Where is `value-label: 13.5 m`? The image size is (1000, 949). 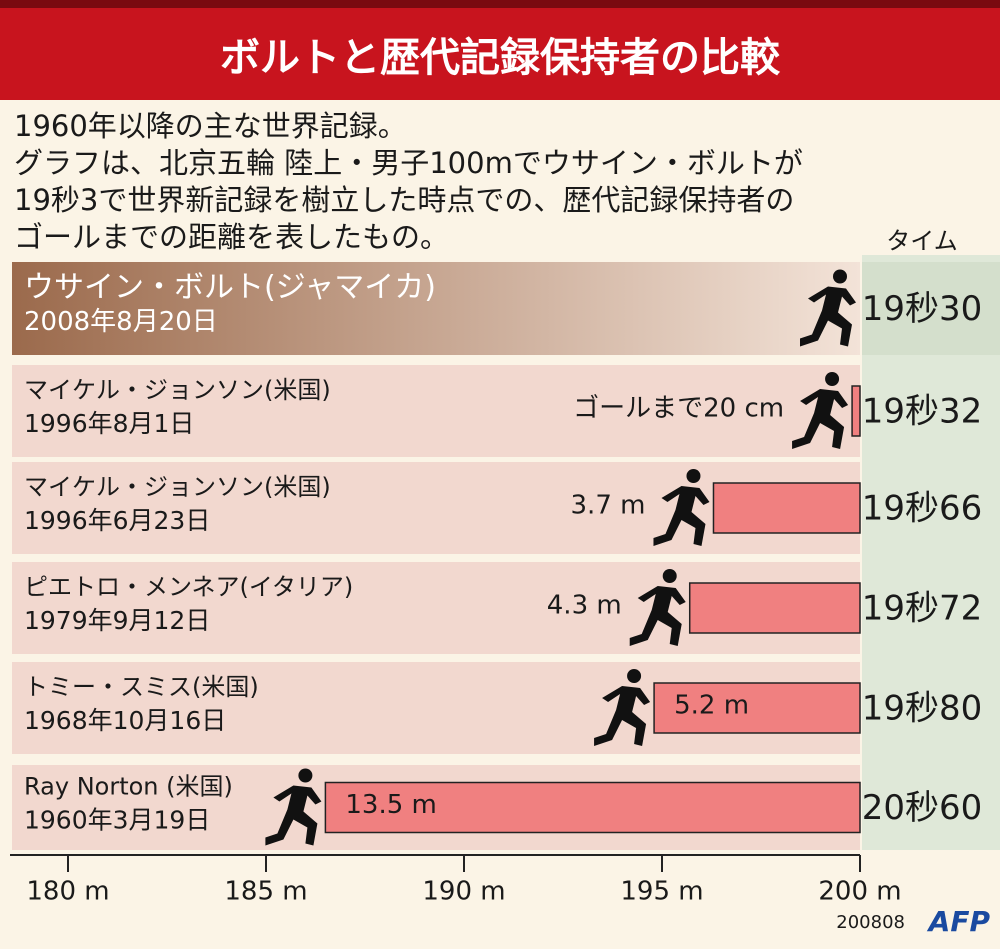
value-label: 13.5 m is located at coordinates (390, 805).